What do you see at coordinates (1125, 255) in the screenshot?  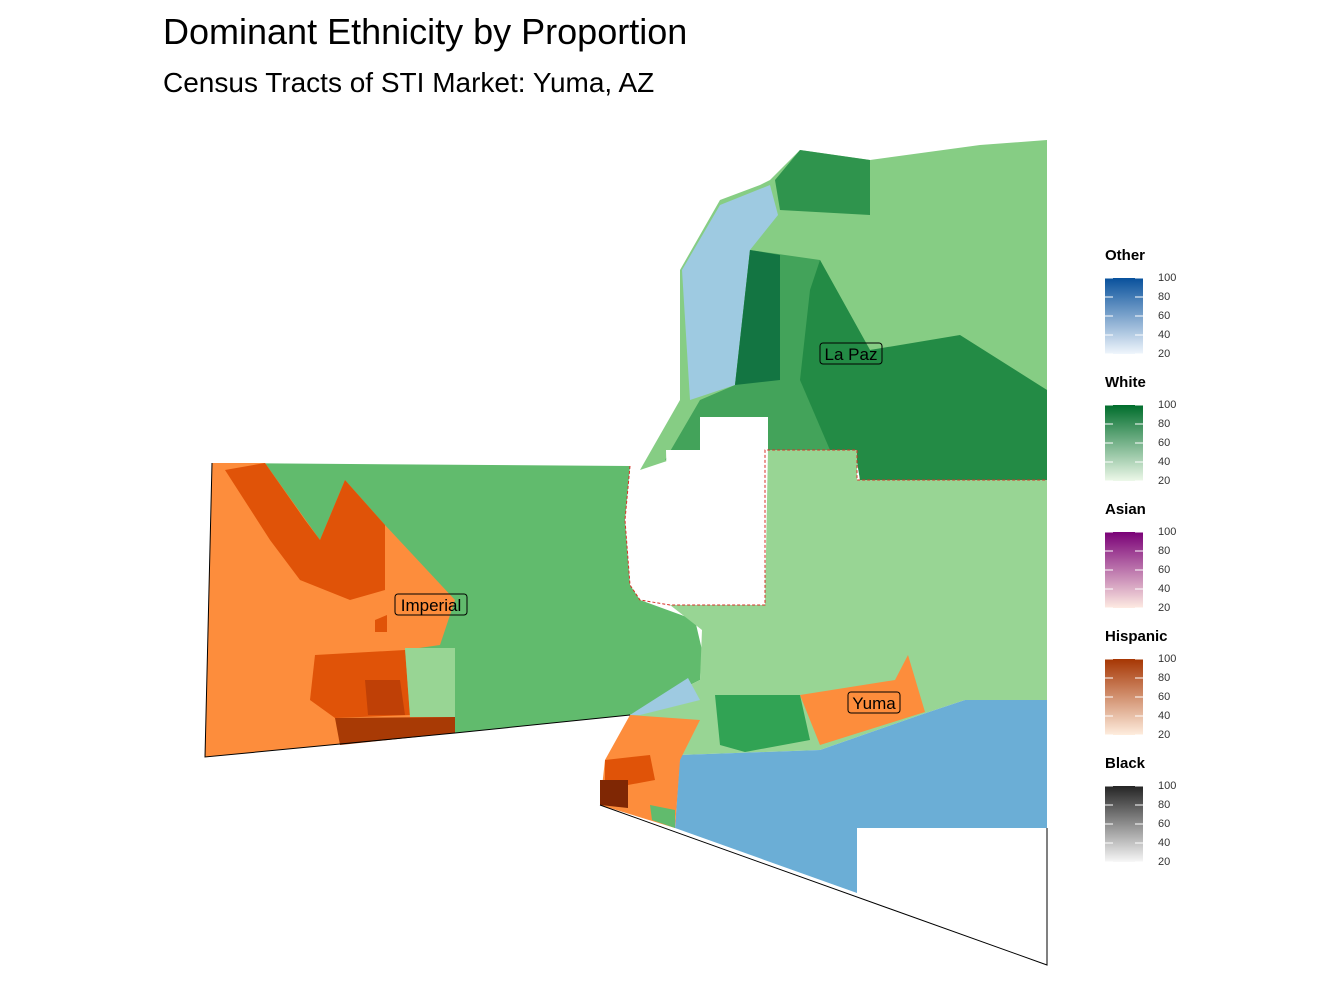 I see `legend-title: Other` at bounding box center [1125, 255].